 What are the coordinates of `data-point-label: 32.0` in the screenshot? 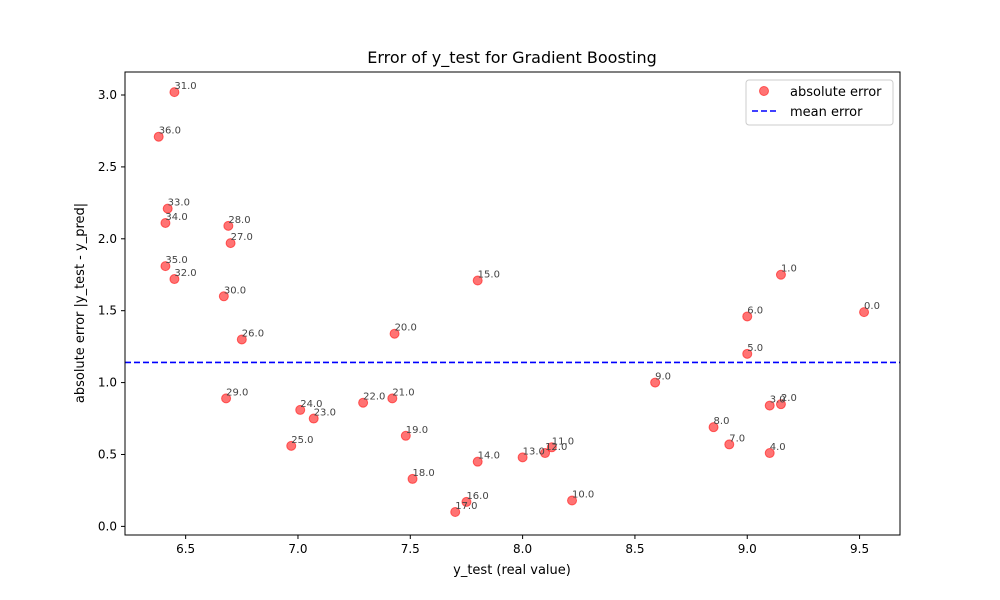 It's located at (185, 273).